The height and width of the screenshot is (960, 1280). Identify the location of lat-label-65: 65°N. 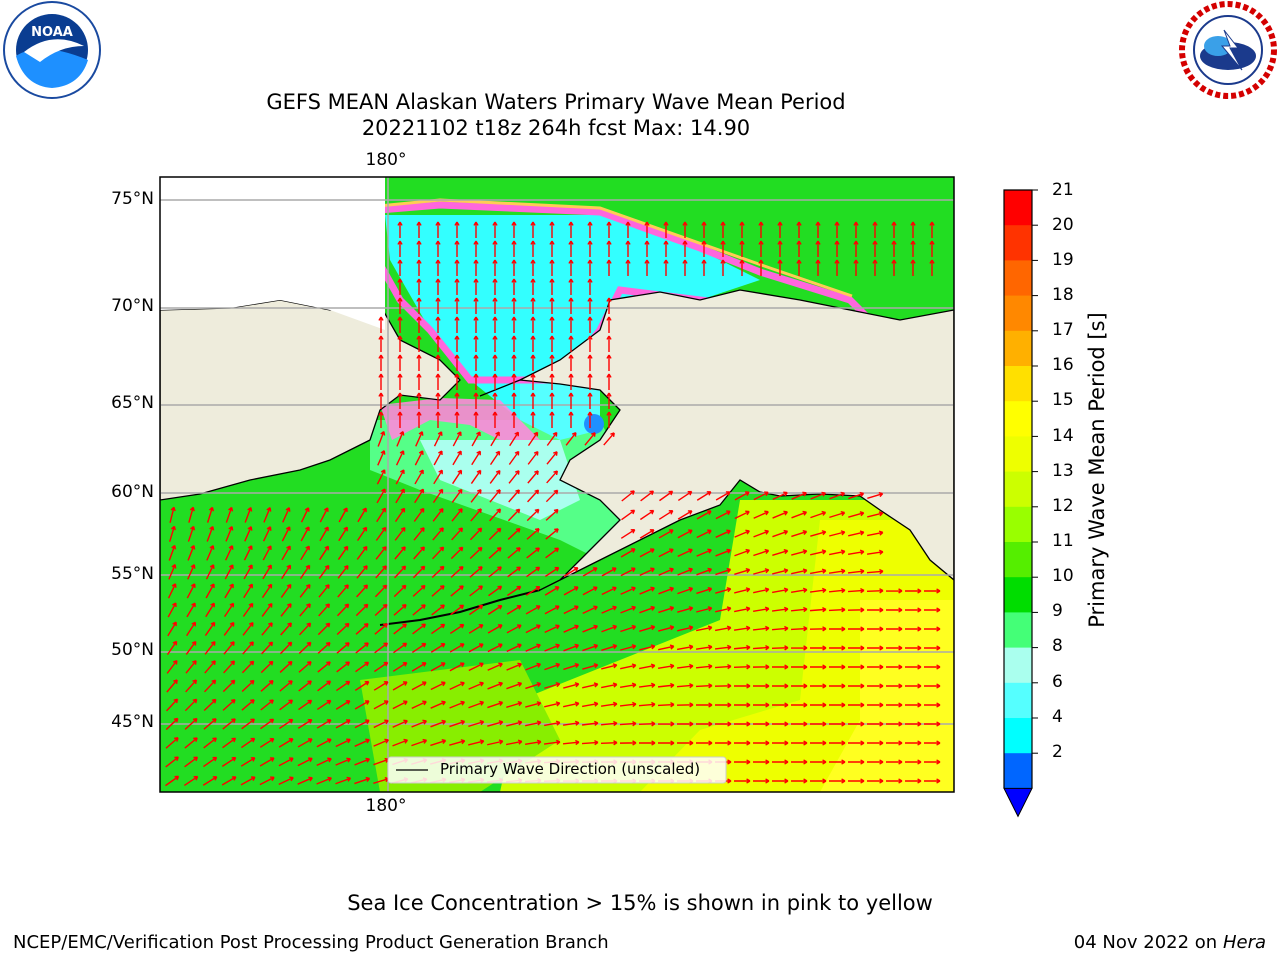
(132, 403).